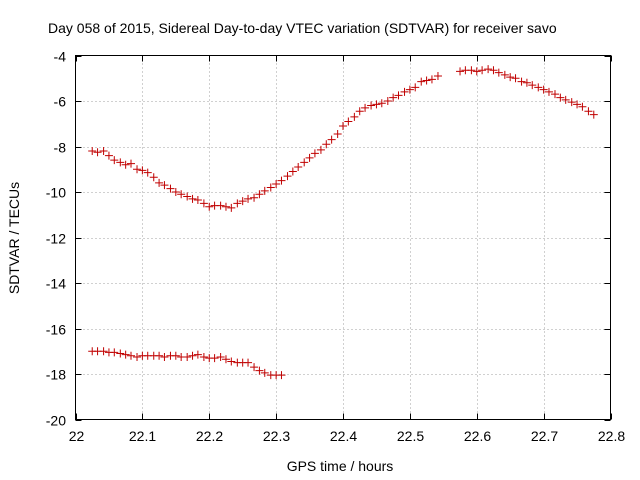 The height and width of the screenshot is (480, 640). What do you see at coordinates (347, 436) in the screenshot?
I see `x-tick-labels: 22 22.1 22.2 22.3 22.4 22.5 22.6 22.7 22.8` at bounding box center [347, 436].